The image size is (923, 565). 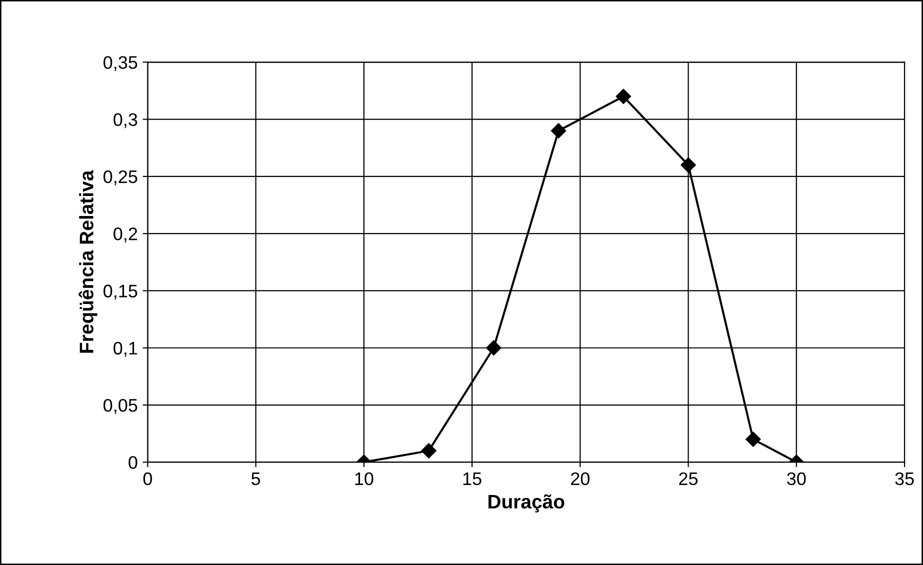 What do you see at coordinates (688, 479) in the screenshot?
I see `x-tick-label: 25` at bounding box center [688, 479].